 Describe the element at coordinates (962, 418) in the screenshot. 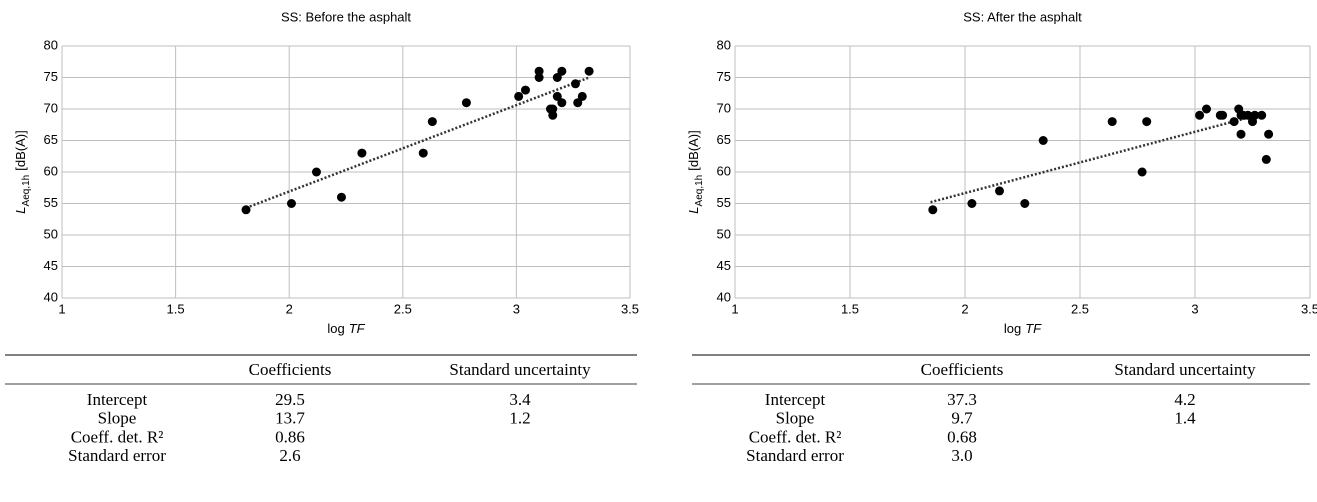

I see `table-cell: 9.7` at that location.